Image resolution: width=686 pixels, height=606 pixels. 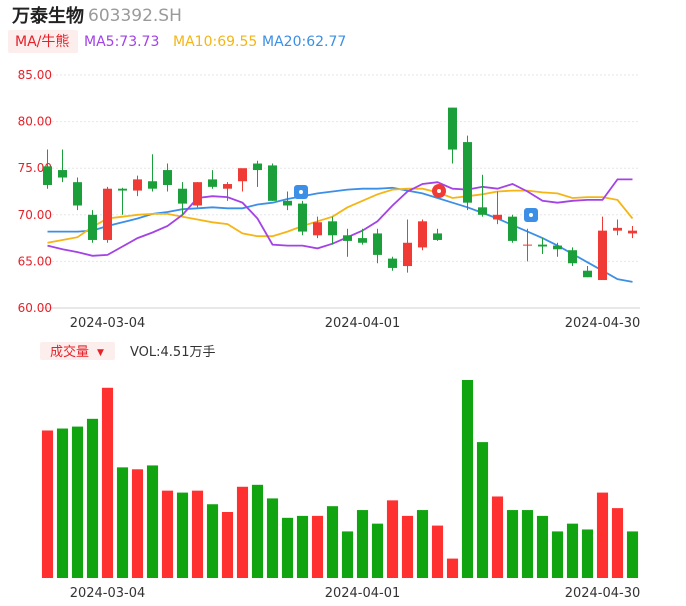 I want to click on volume-tag: 成交量, so click(x=69, y=352).